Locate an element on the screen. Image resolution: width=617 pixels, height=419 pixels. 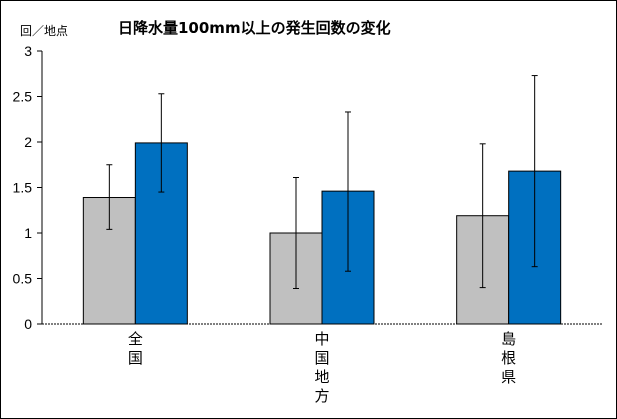
x-category-label: 全国 is located at coordinates (135, 348).